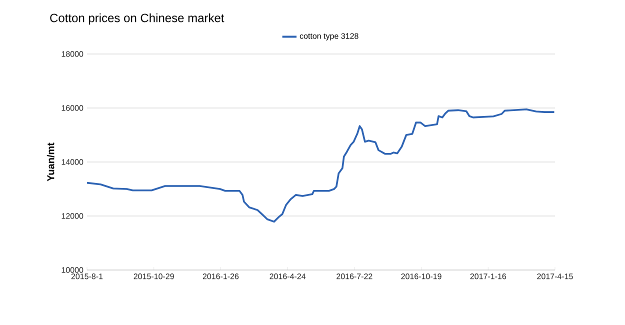 This screenshot has width=625, height=325. I want to click on y-tick-label: 14000, so click(73, 162).